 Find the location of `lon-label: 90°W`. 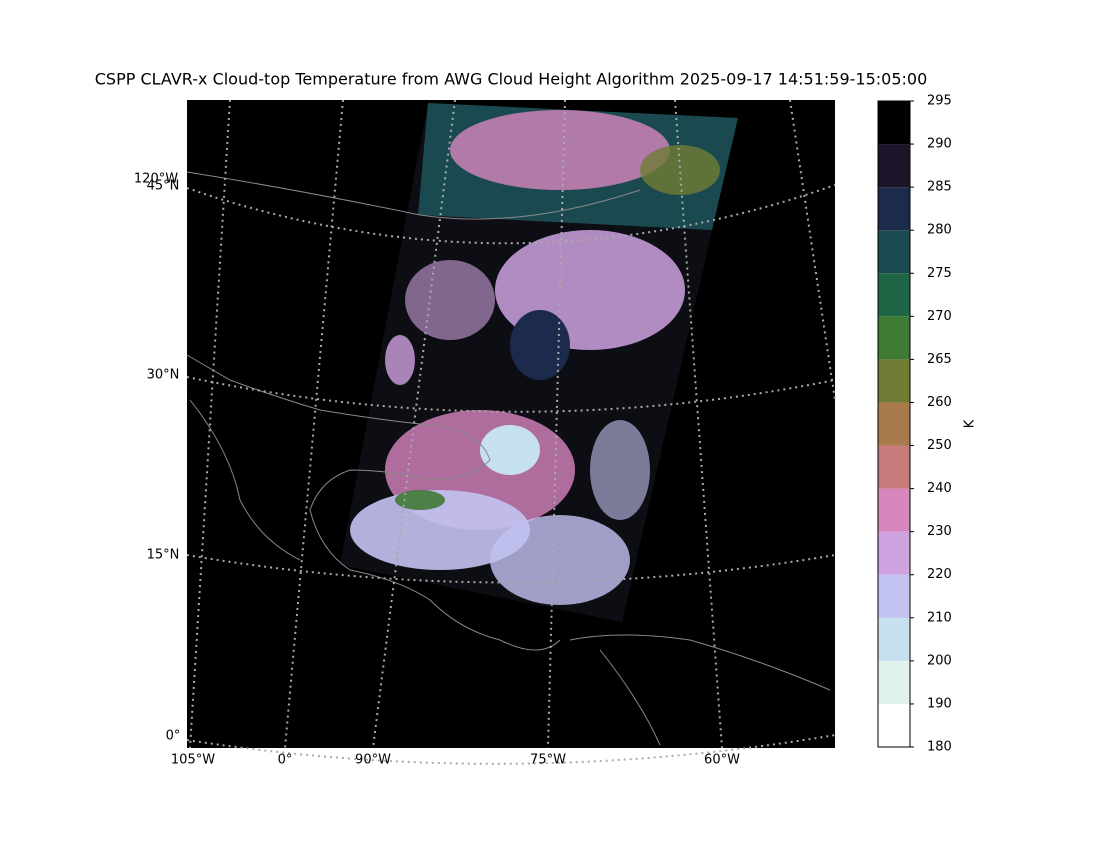

lon-label: 90°W is located at coordinates (373, 760).